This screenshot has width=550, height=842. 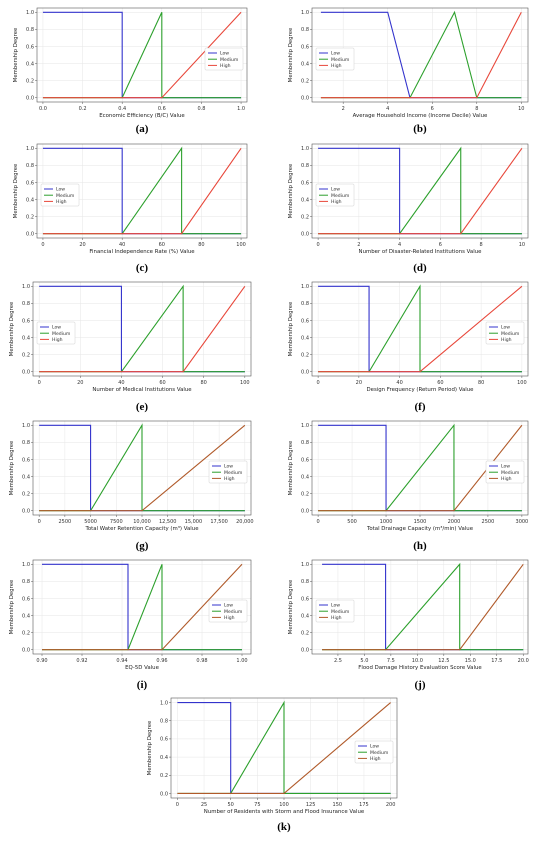 What do you see at coordinates (352, 522) in the screenshot?
I see `x-tick-label: 500` at bounding box center [352, 522].